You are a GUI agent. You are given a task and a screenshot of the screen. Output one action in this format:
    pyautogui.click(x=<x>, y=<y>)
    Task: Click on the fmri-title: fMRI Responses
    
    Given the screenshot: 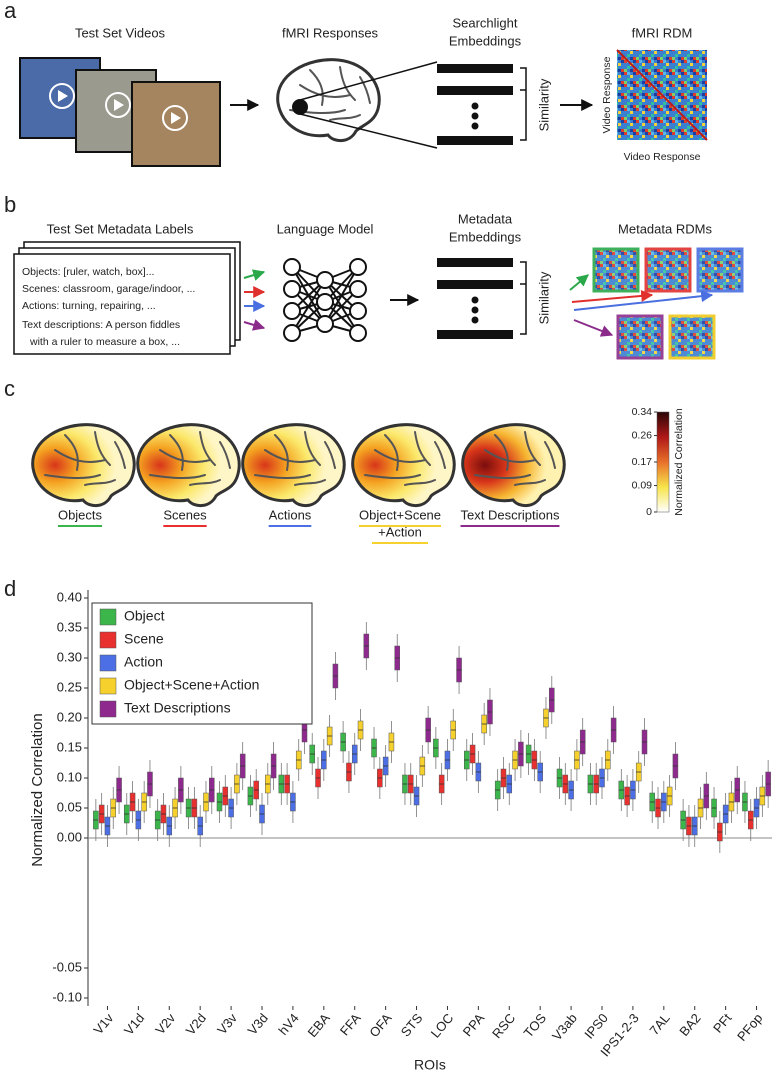 What is the action you would take?
    pyautogui.click(x=330, y=32)
    